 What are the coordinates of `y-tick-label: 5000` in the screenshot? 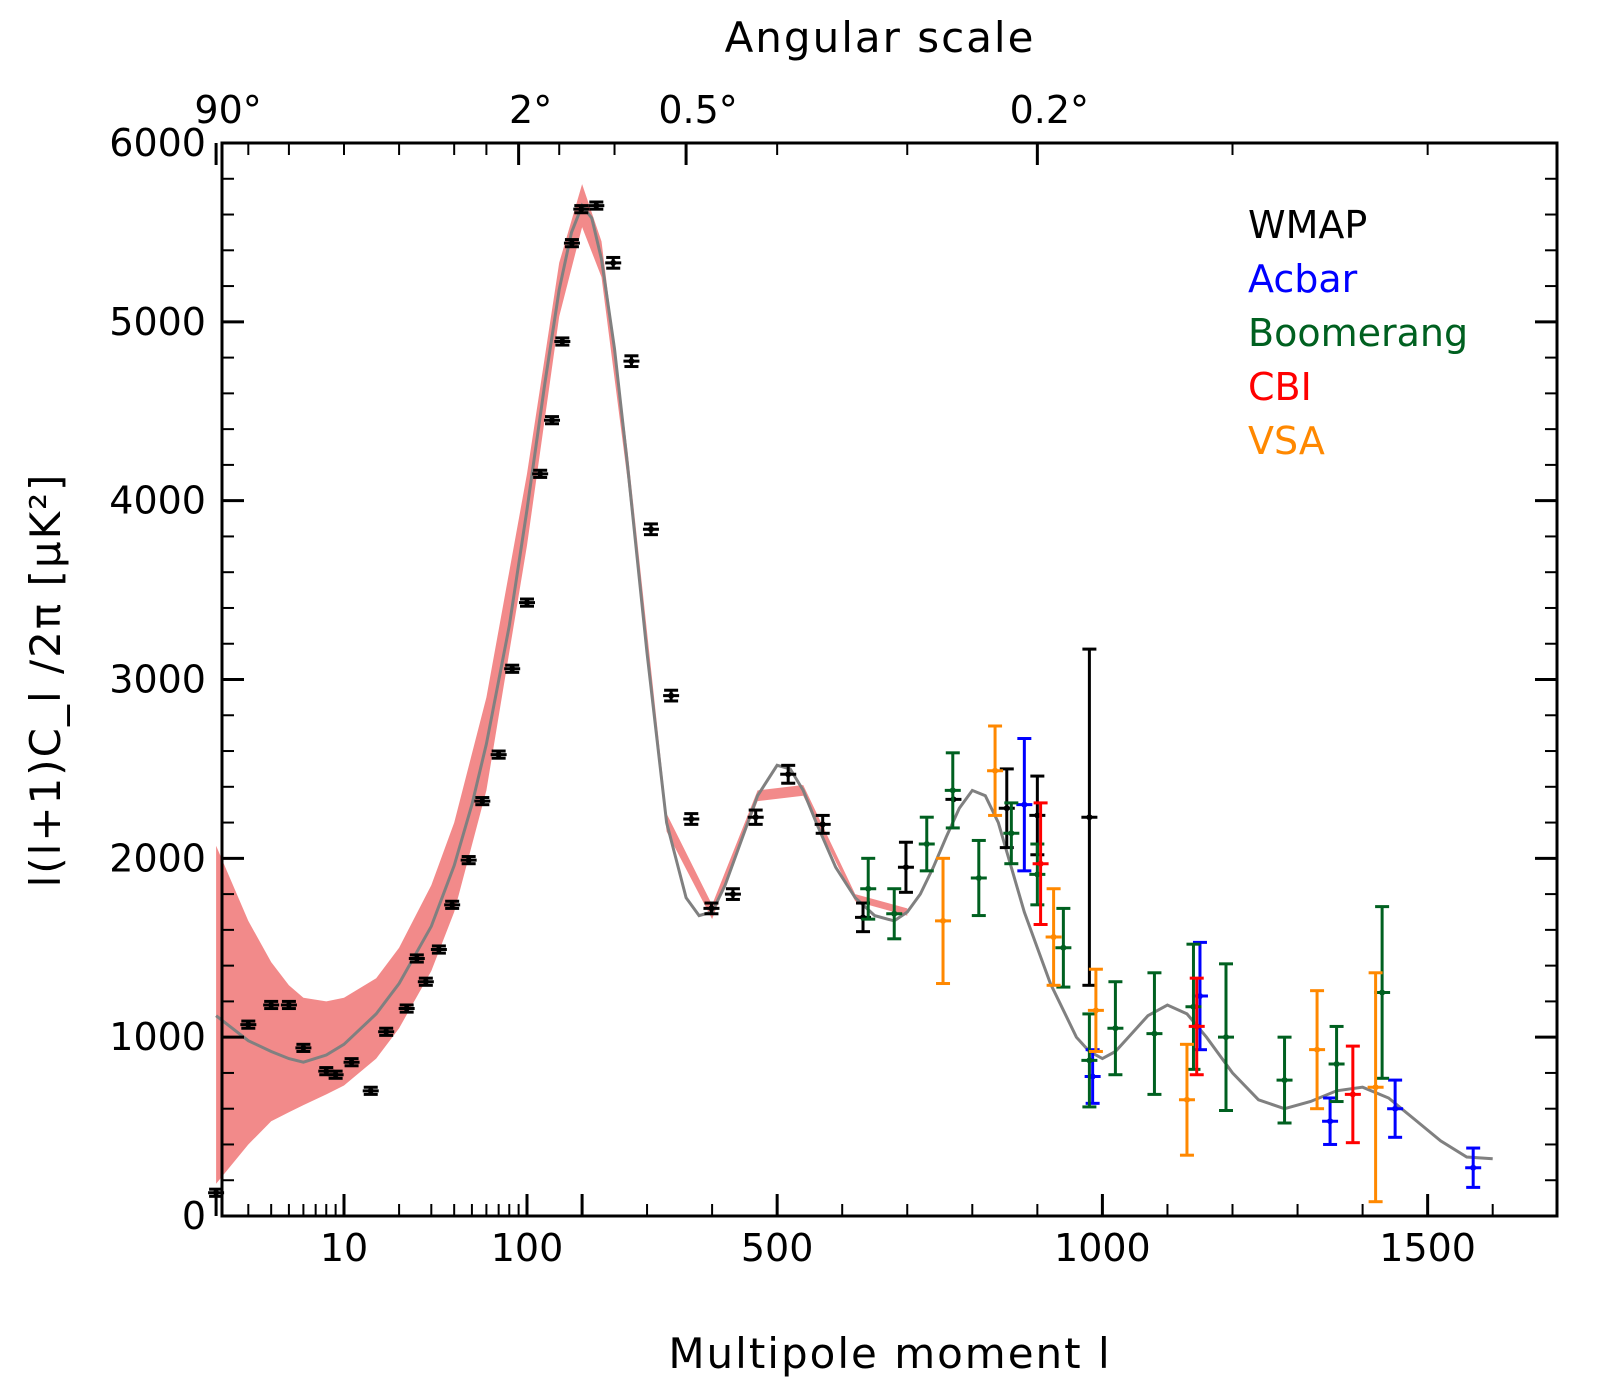 It's located at (157, 322).